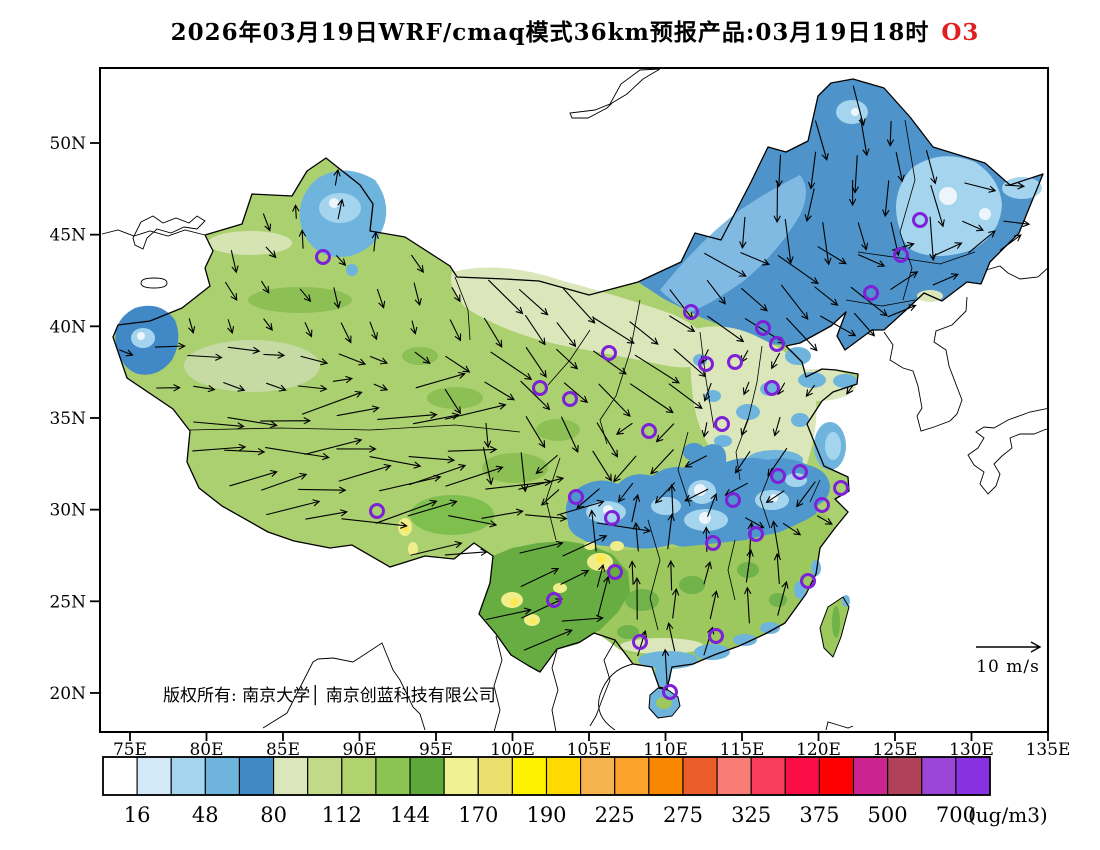 The width and height of the screenshot is (1100, 850). I want to click on city-marker-jinan, so click(772, 388).